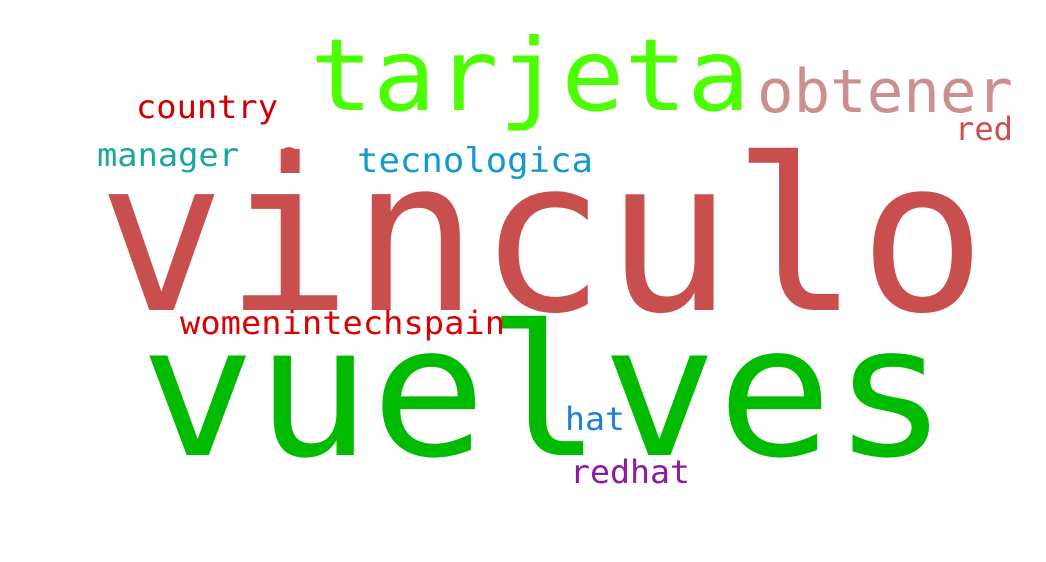 The height and width of the screenshot is (562, 1046). Describe the element at coordinates (984, 129) in the screenshot. I see `word-red: red` at that location.